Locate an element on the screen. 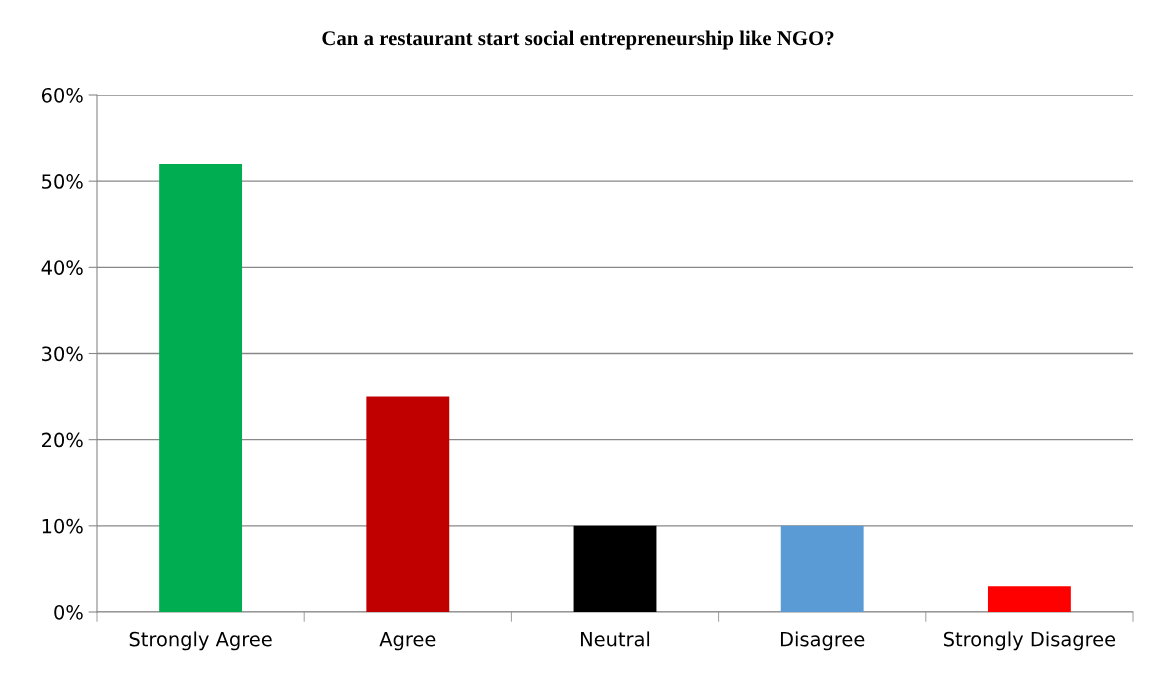 The width and height of the screenshot is (1156, 678). y-tick-label: 20% is located at coordinates (62, 440).